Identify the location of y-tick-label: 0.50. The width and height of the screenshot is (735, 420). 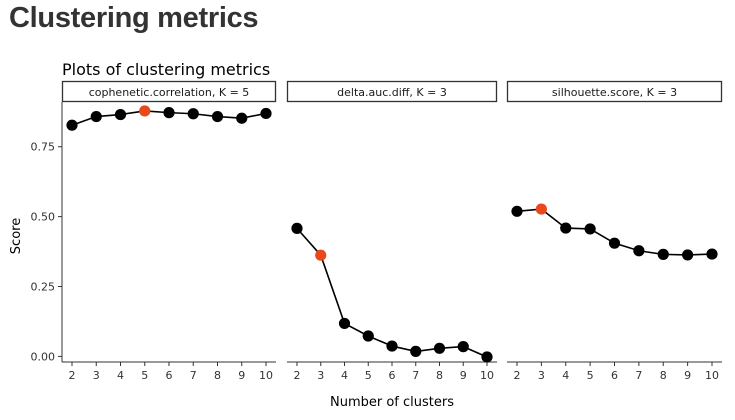
(43, 217).